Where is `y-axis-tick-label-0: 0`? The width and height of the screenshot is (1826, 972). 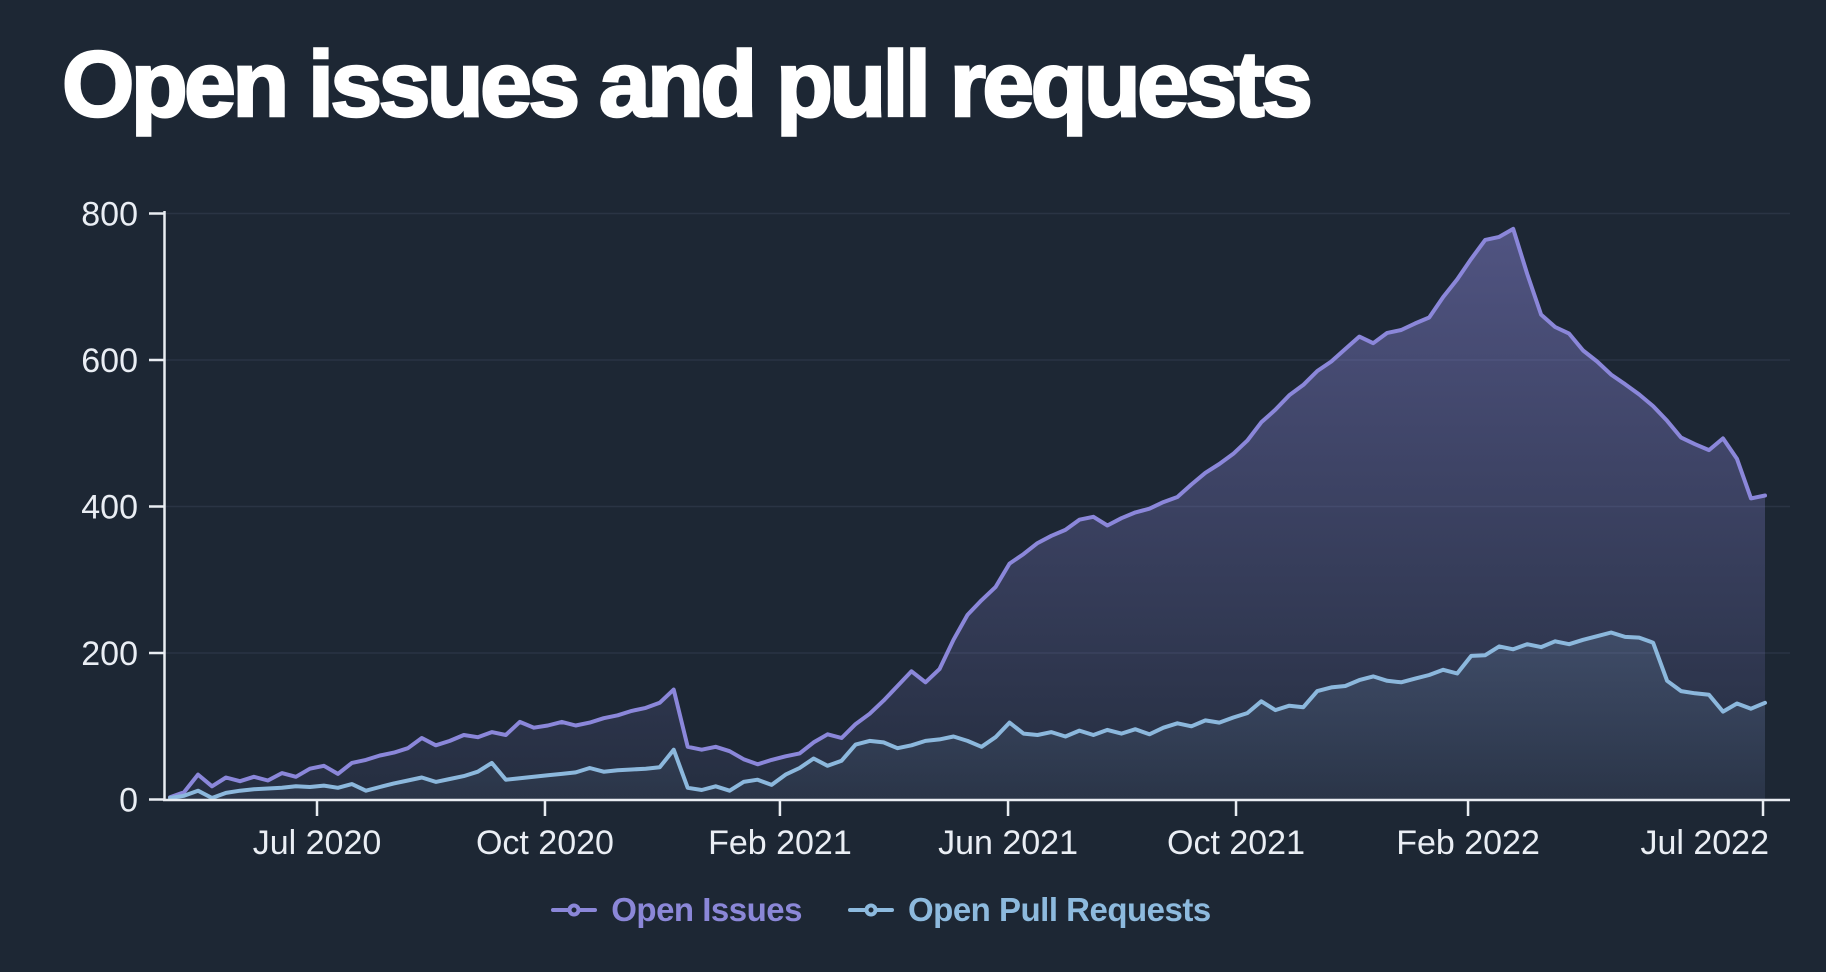
y-axis-tick-label-0: 0 is located at coordinates (128, 801).